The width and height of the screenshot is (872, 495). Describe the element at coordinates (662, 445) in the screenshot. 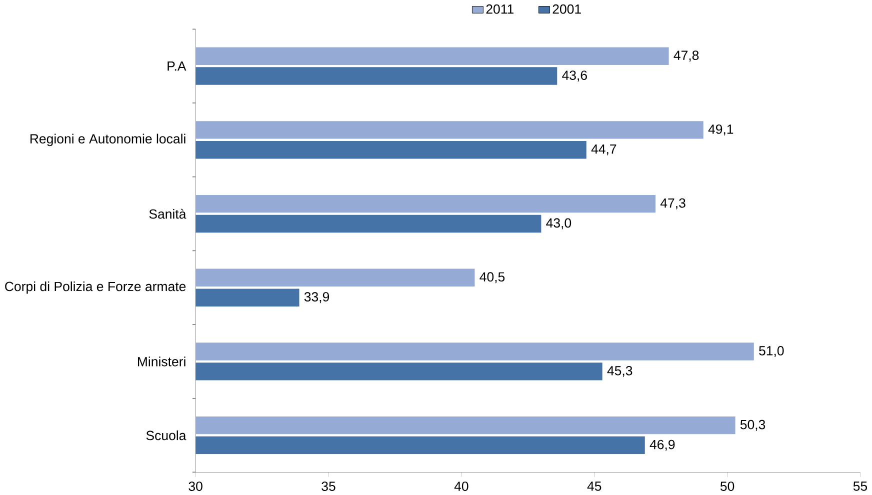

I see `data-label: 46,9` at that location.